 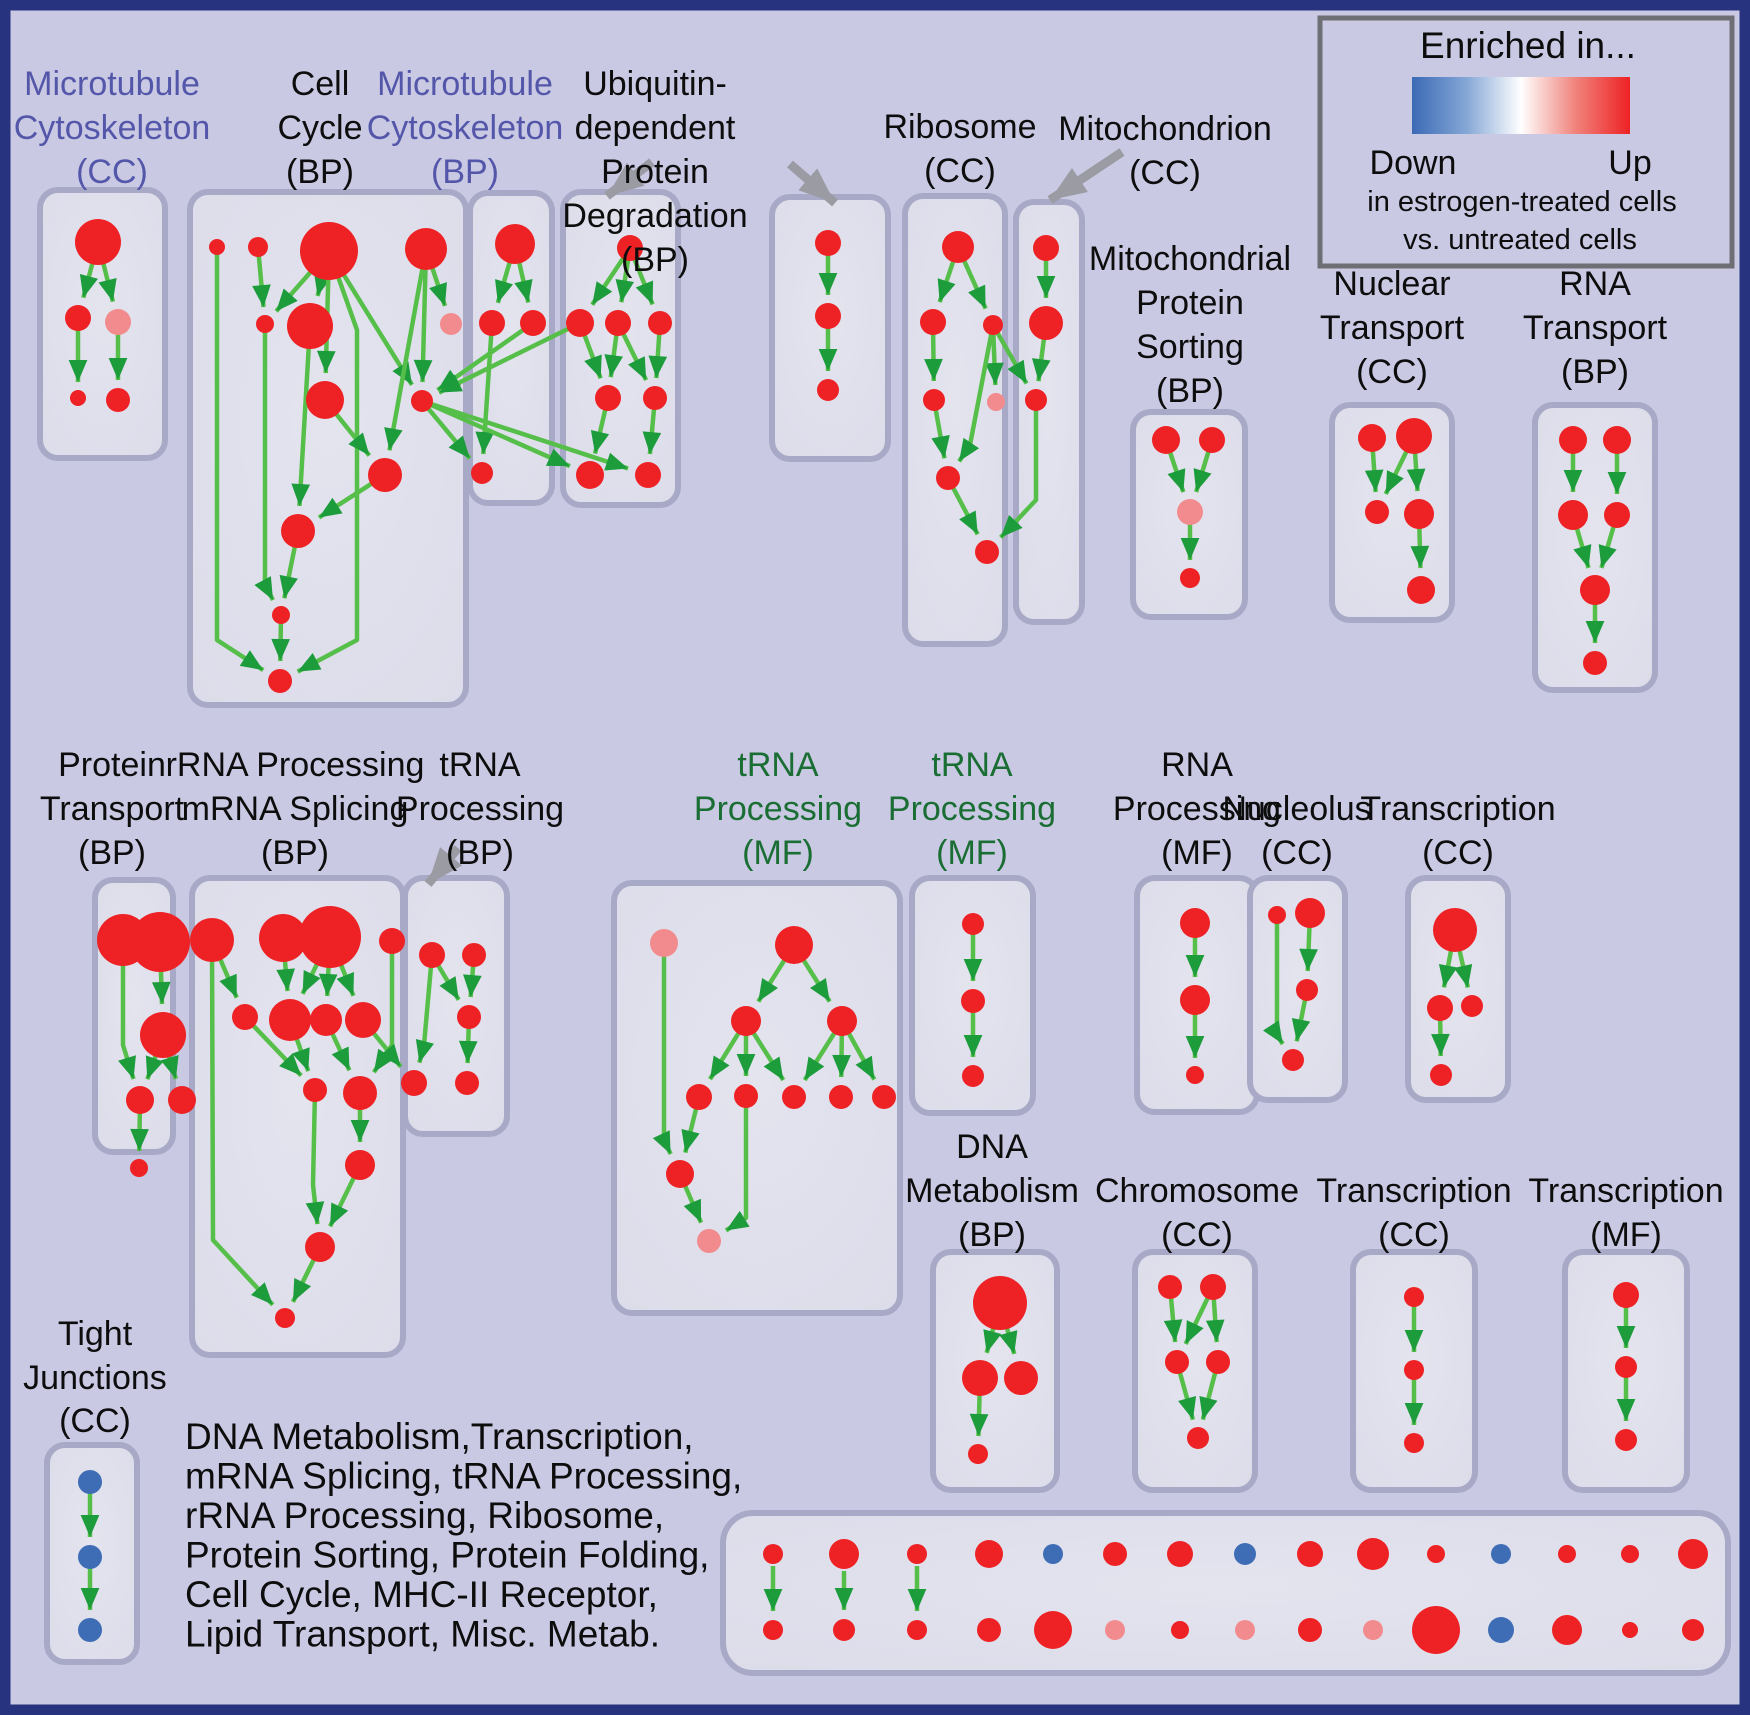 What do you see at coordinates (1526, 142) in the screenshot?
I see `legend-box` at bounding box center [1526, 142].